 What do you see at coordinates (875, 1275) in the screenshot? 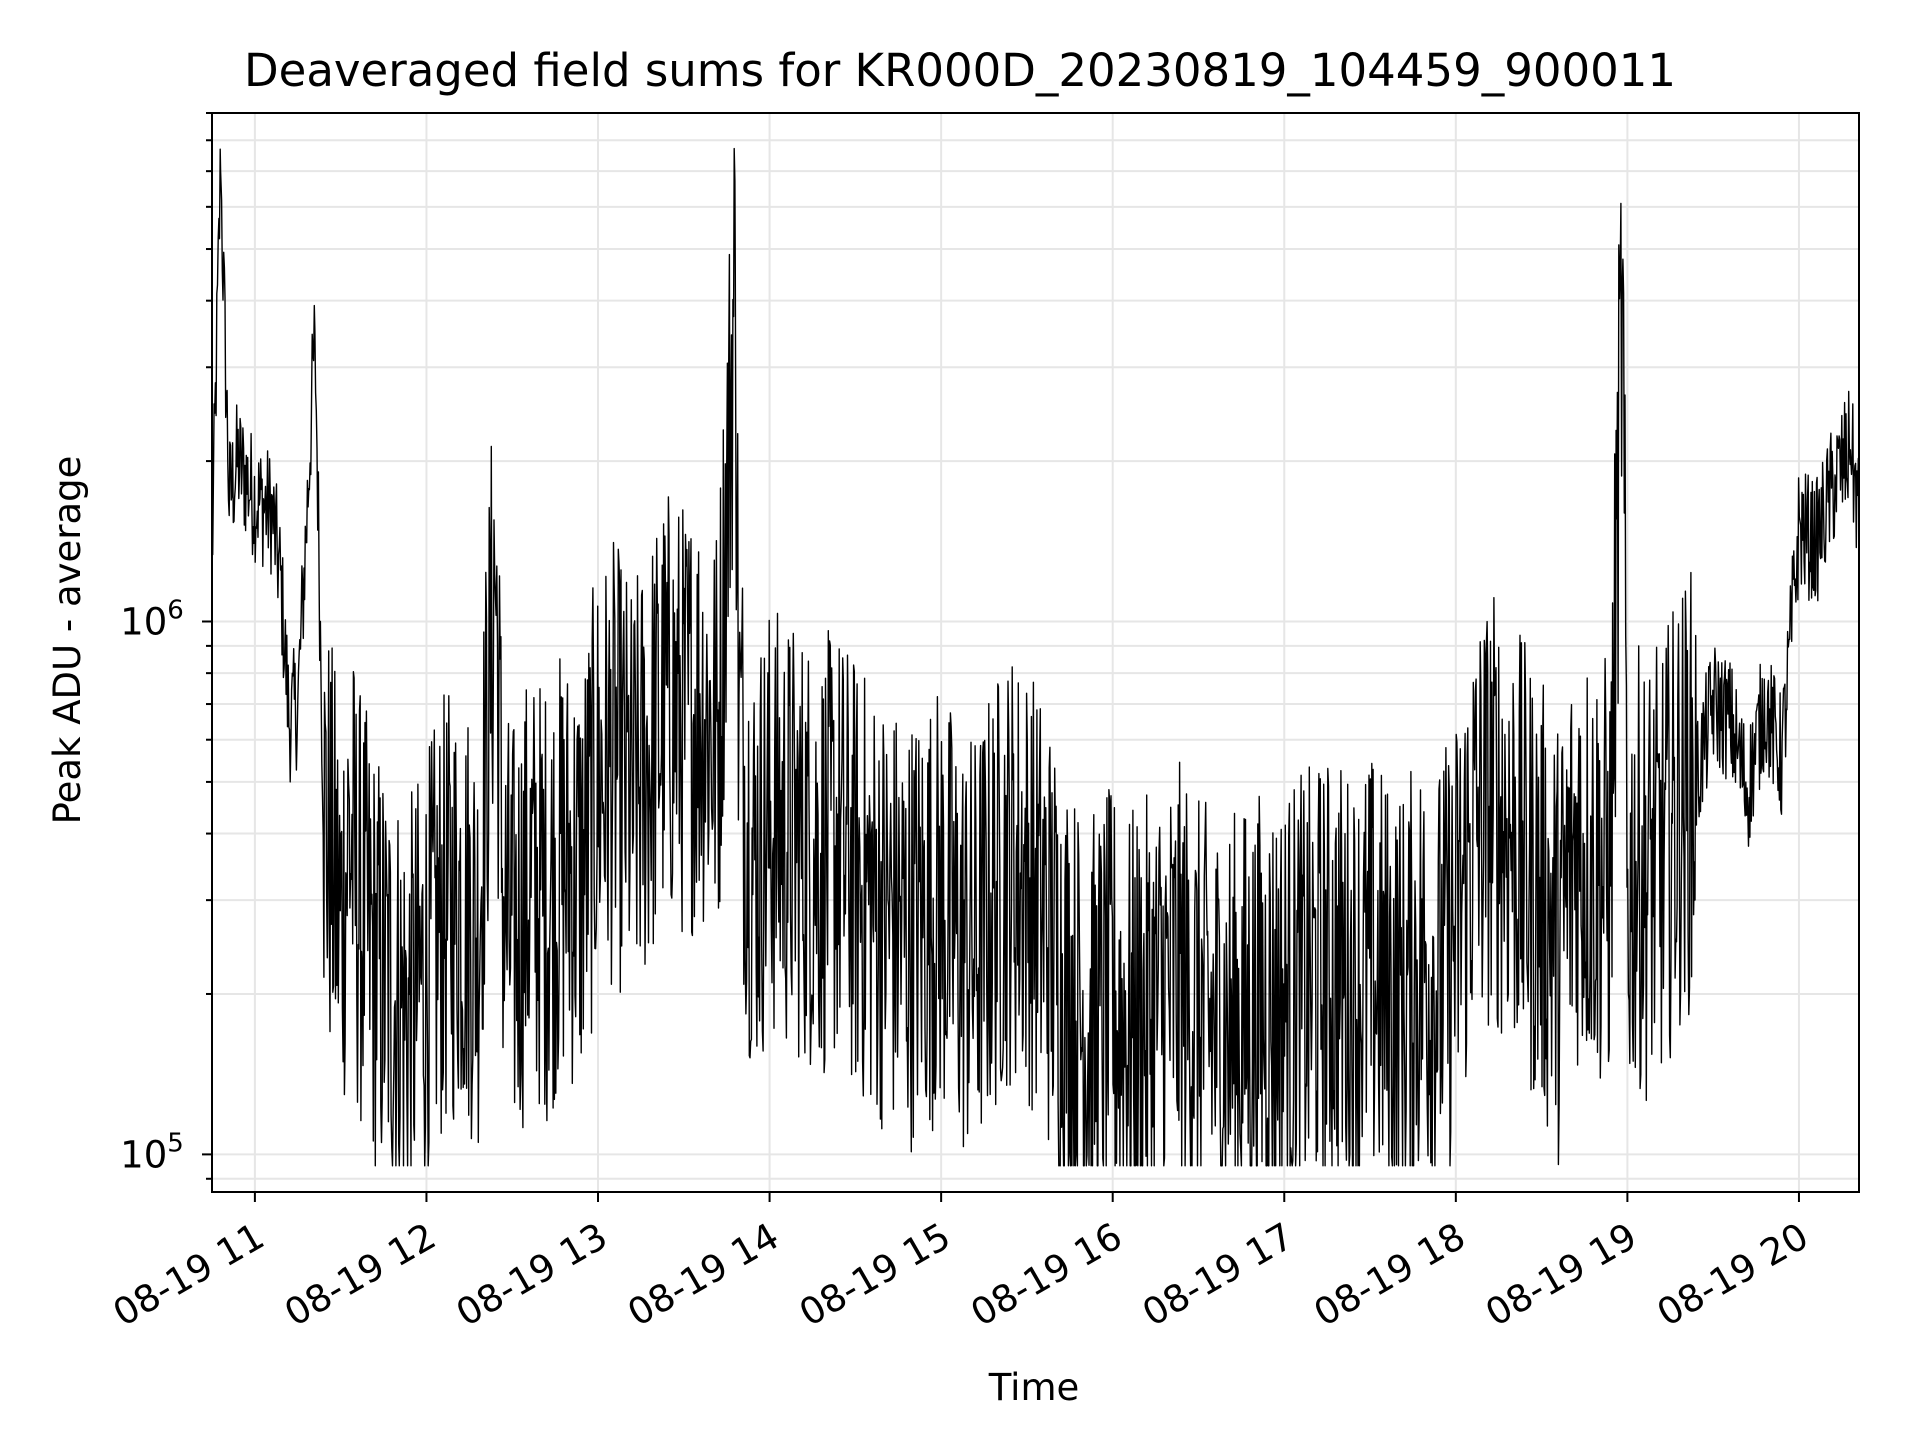
I see `x-tick-label: 08-19 15` at bounding box center [875, 1275].